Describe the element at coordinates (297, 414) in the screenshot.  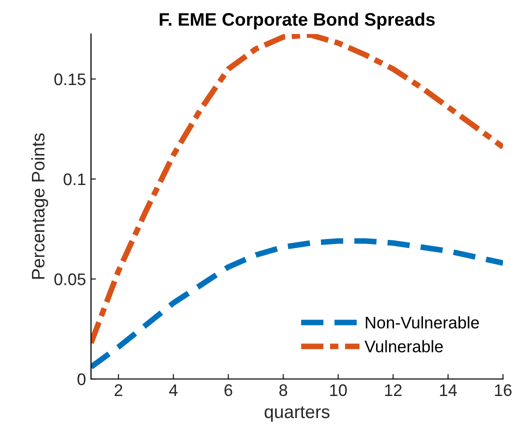
I see `x-axis-title: quarters` at that location.